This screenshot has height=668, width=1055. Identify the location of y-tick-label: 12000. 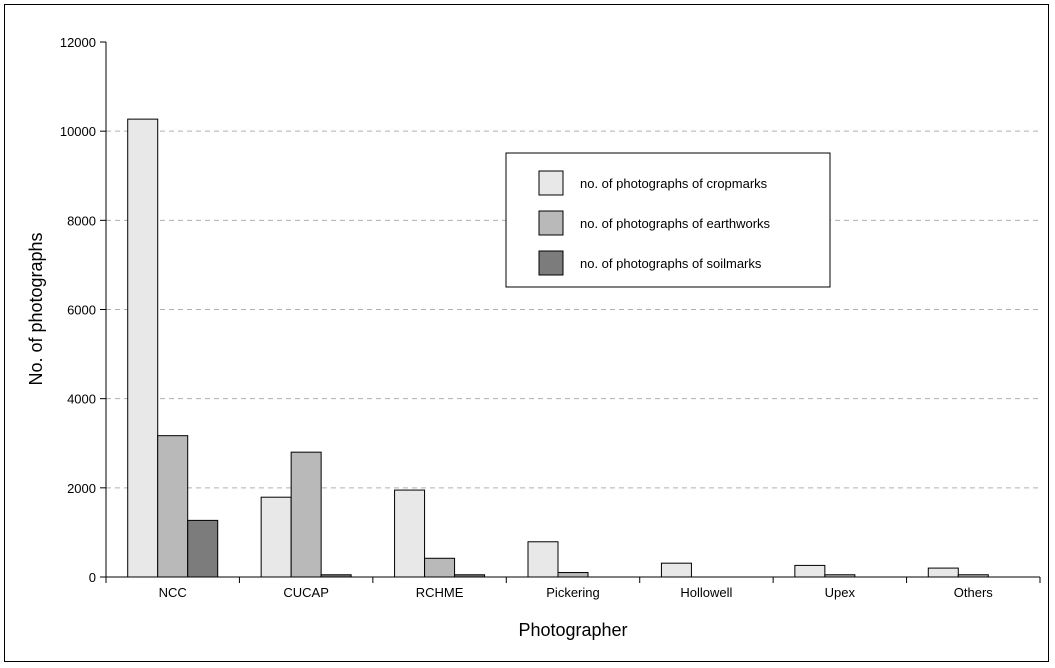
(78, 42).